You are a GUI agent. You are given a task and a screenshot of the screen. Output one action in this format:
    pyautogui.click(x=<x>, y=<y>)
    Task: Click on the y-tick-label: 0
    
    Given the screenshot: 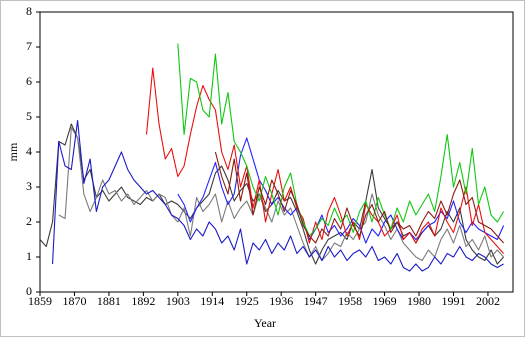 What is the action you would take?
    pyautogui.click(x=29, y=291)
    